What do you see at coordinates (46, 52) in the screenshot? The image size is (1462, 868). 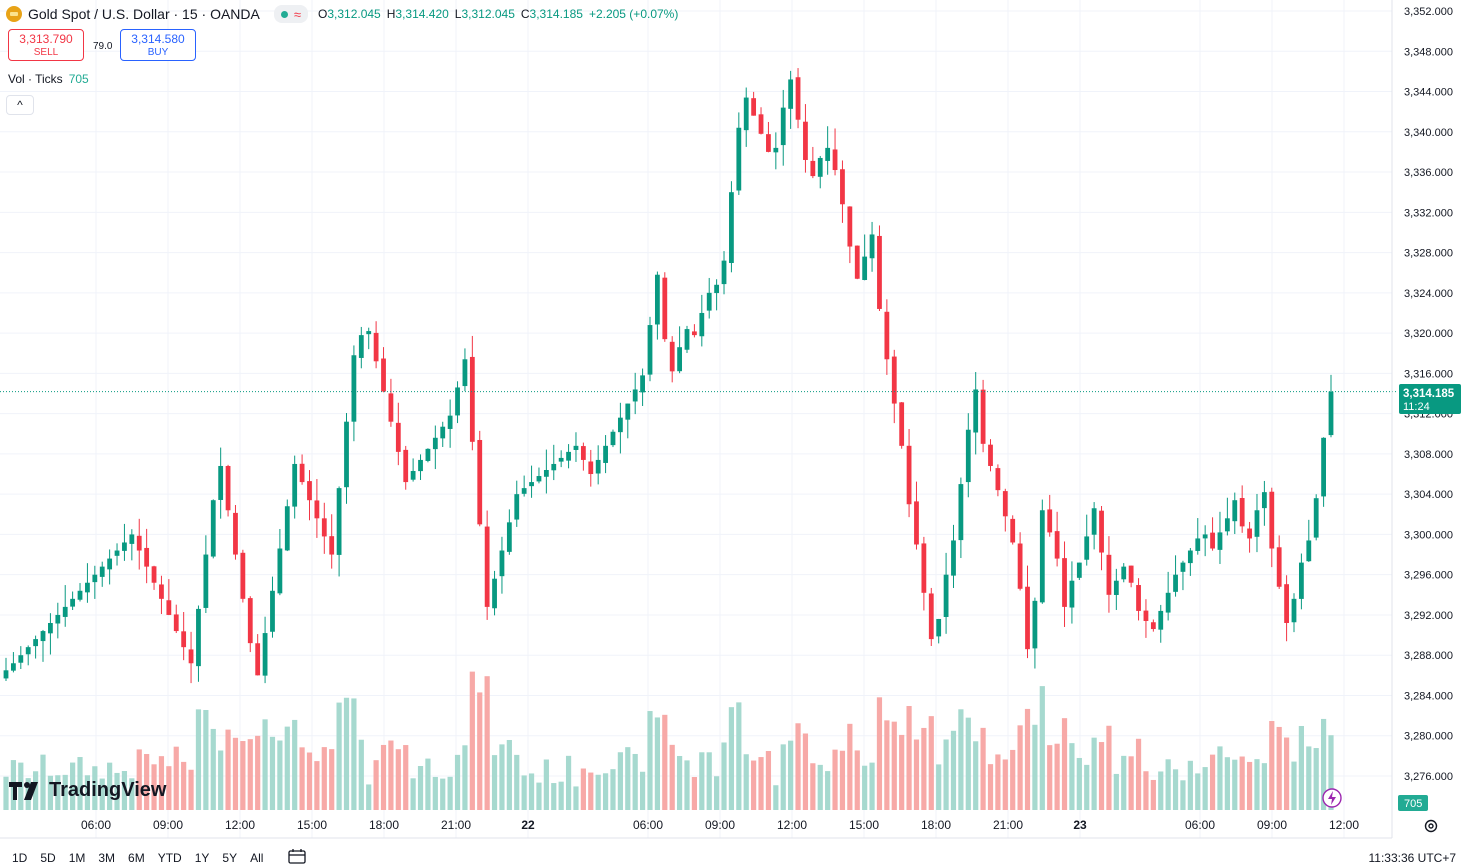 I see `sell-label: SELL` at bounding box center [46, 52].